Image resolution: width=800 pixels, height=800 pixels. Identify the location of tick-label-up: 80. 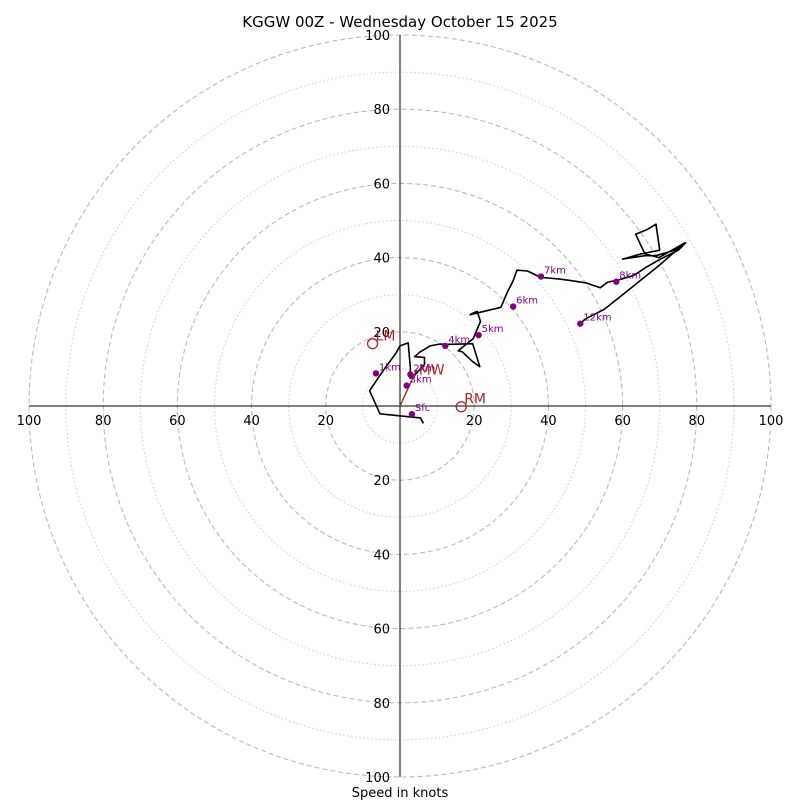
(381, 110).